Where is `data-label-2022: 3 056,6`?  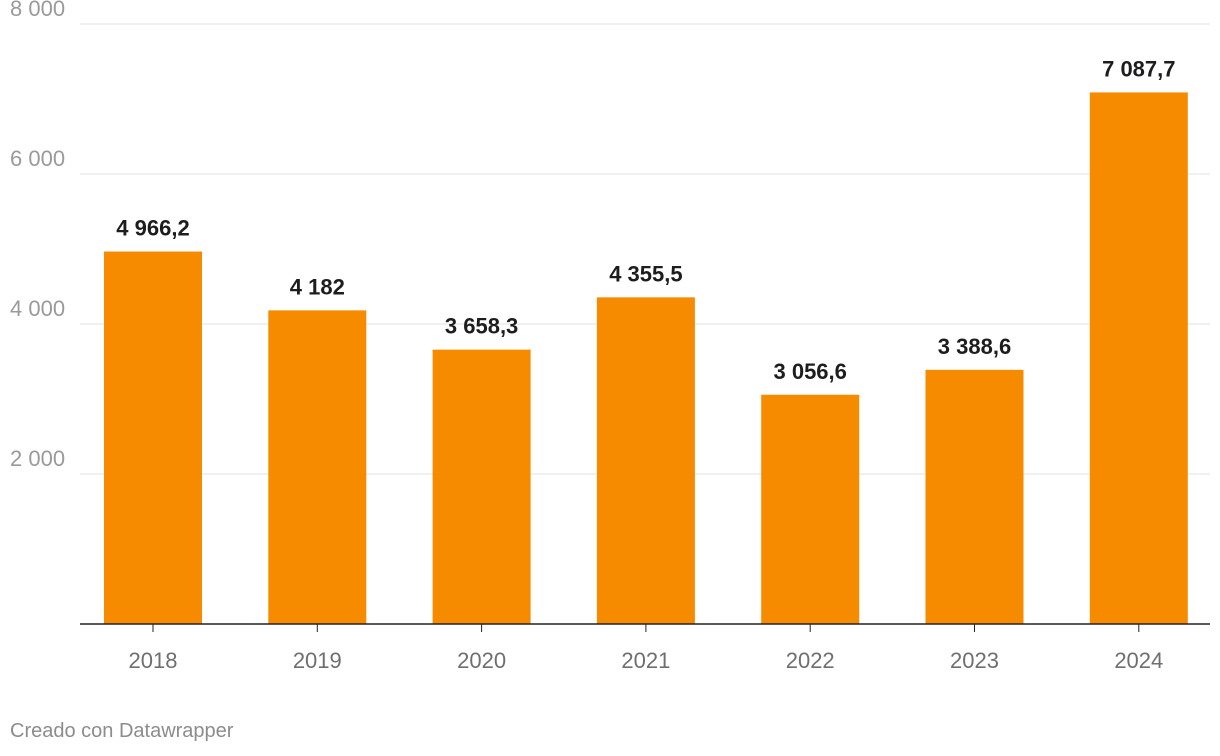 data-label-2022: 3 056,6 is located at coordinates (809, 371).